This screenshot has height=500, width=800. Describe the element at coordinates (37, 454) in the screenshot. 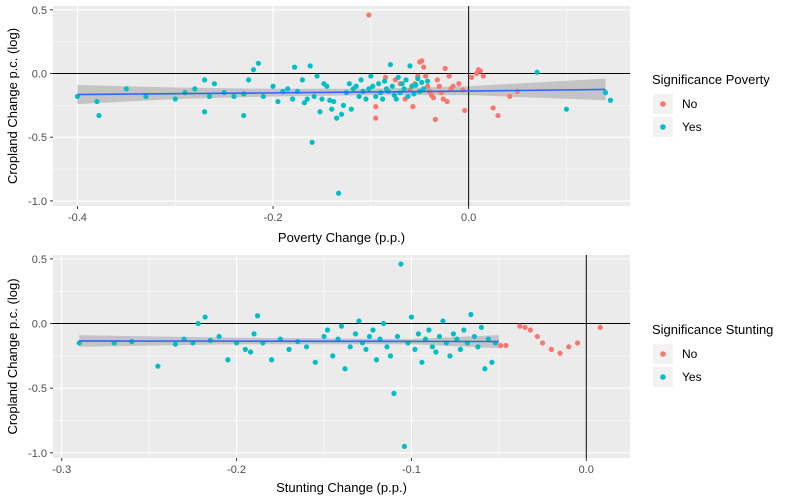

I see `stunting-y-tick-label: -1.0` at that location.